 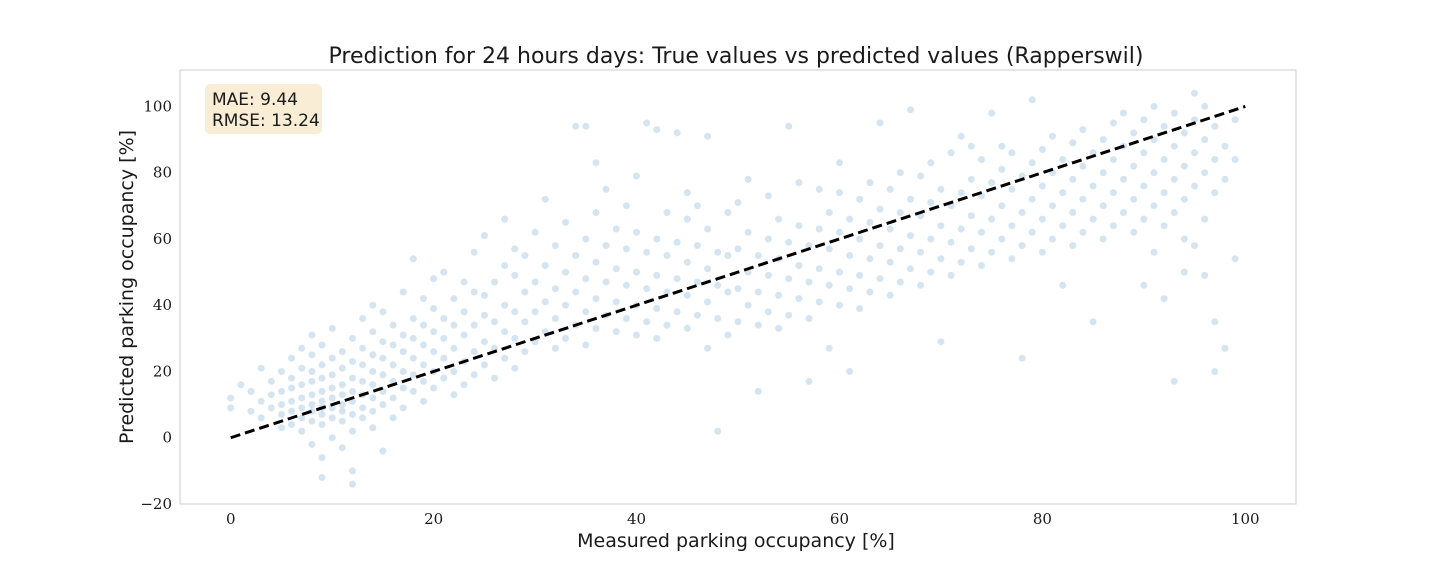 I want to click on rmse-label: RMSE: 13.24, so click(x=266, y=121).